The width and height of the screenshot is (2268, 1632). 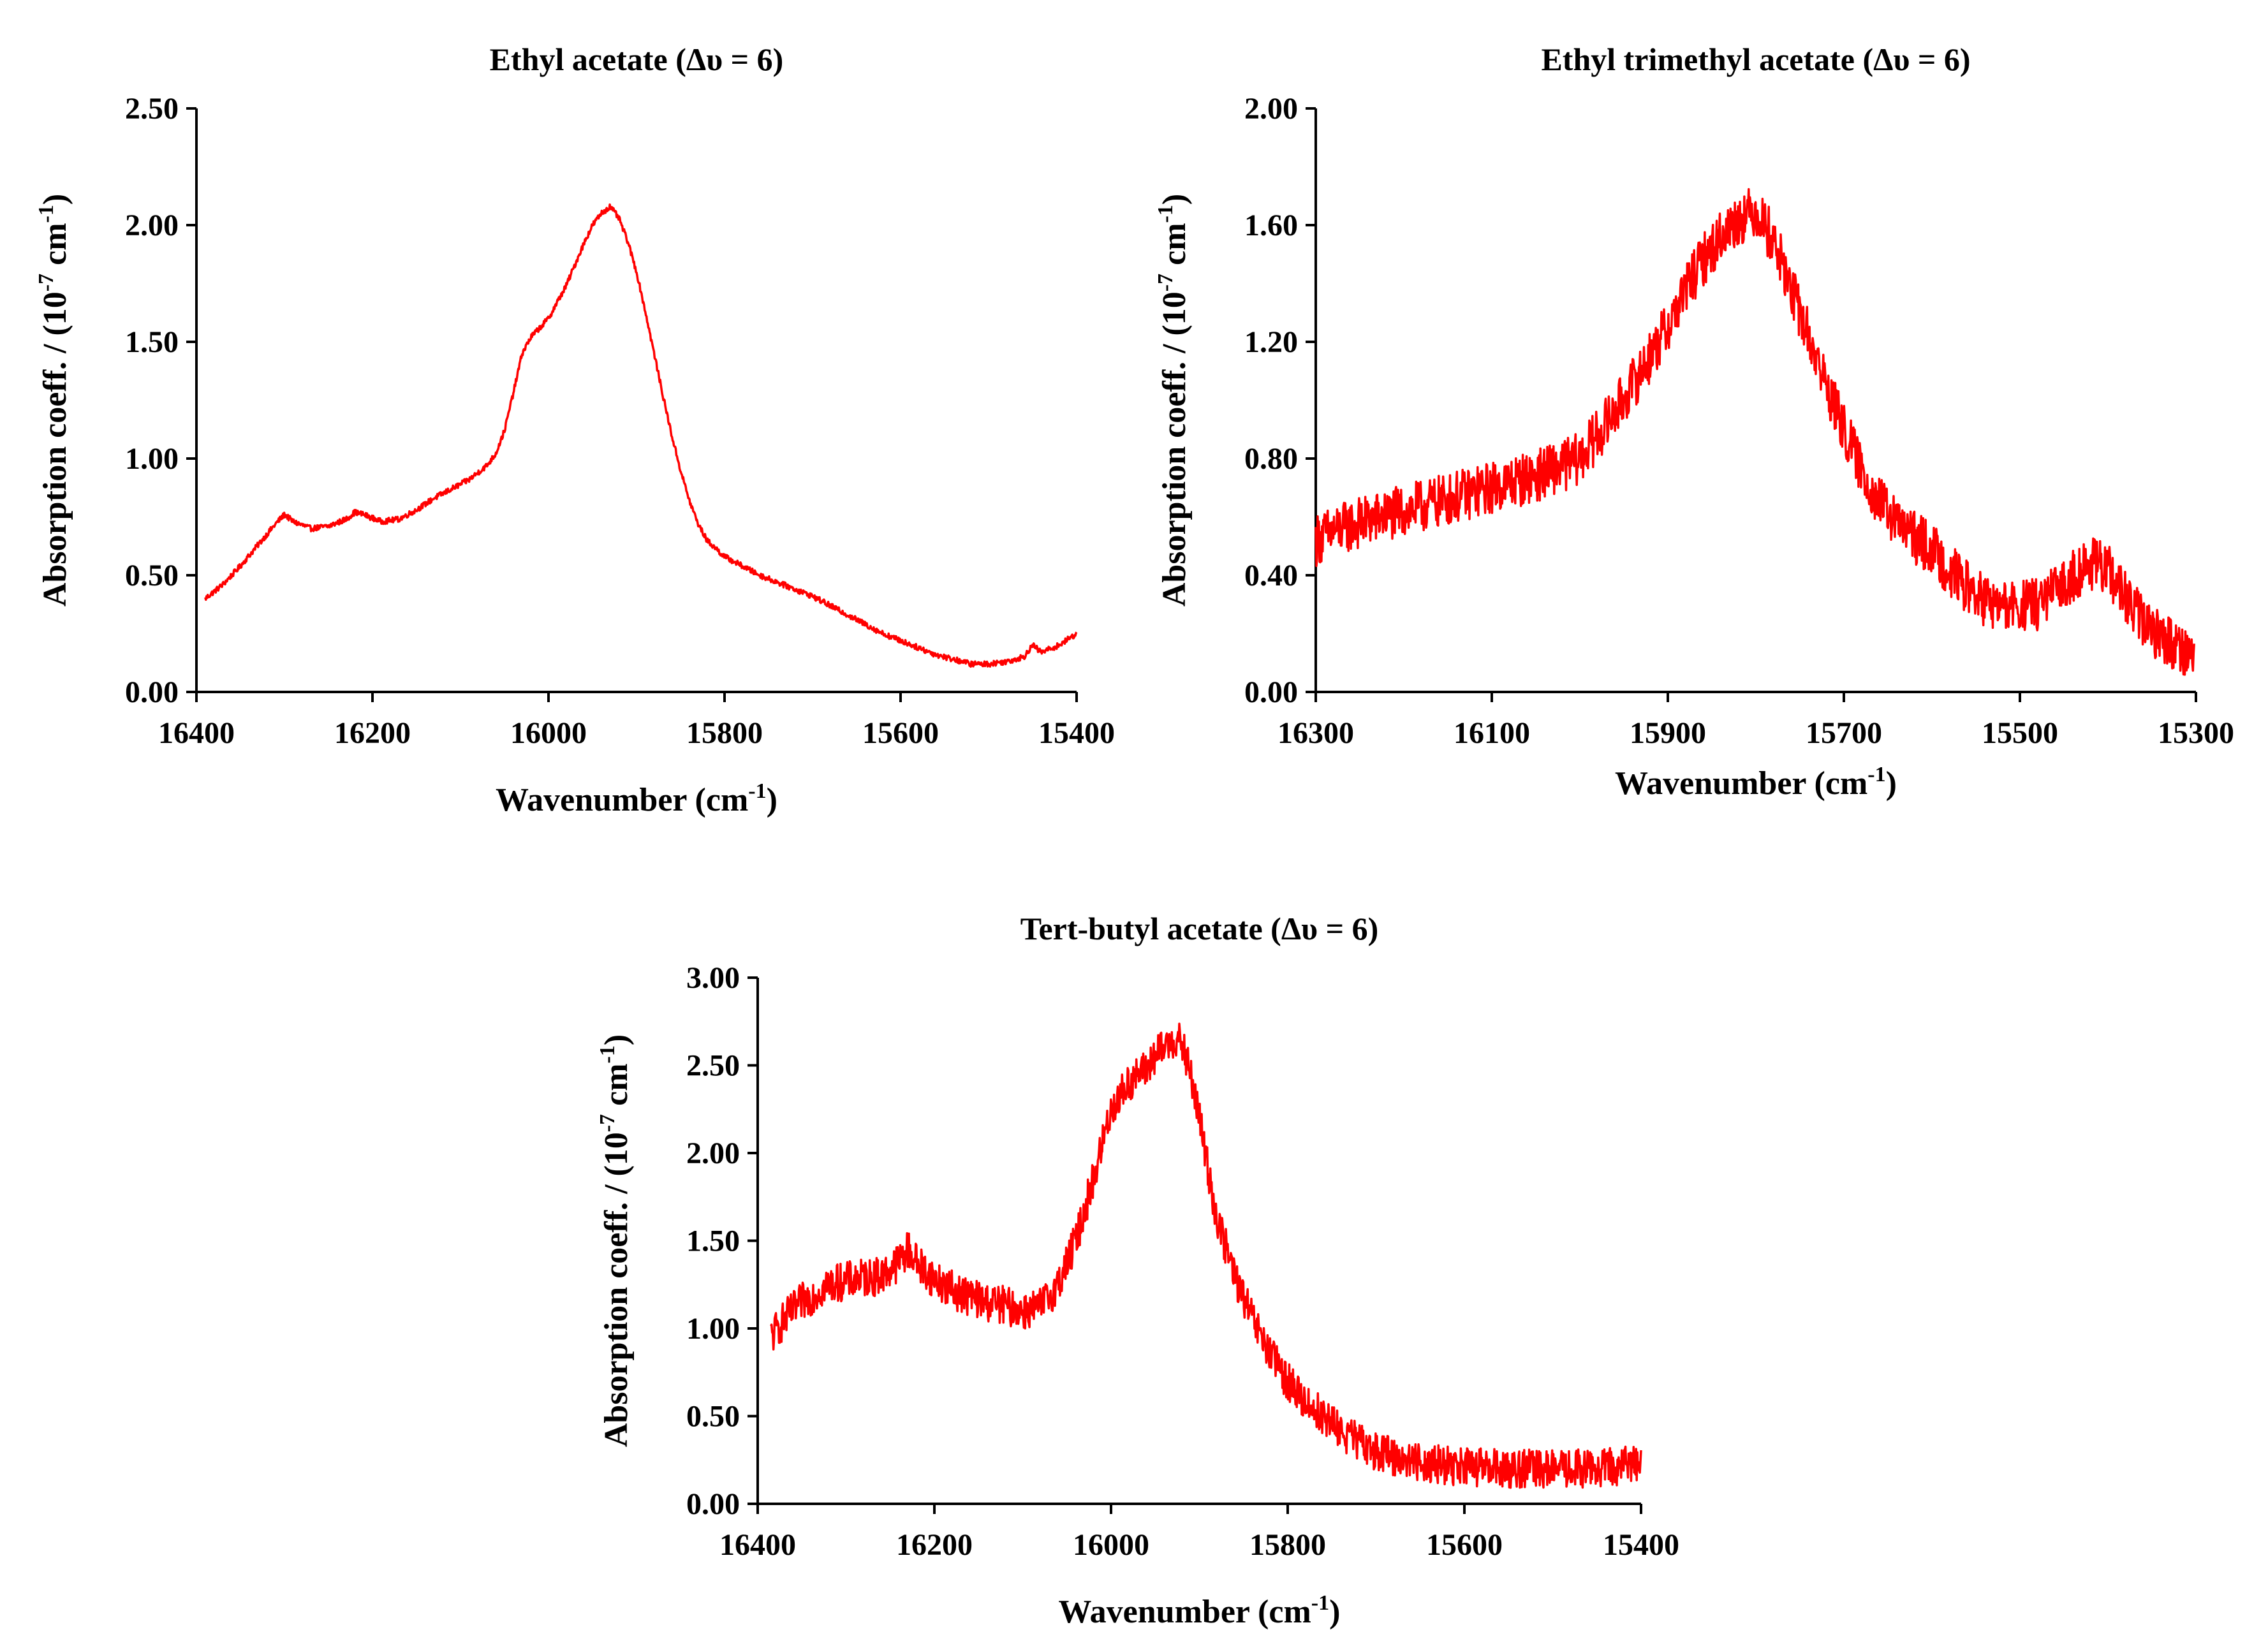 I want to click on x-tick-label: 16300, so click(x=1316, y=733).